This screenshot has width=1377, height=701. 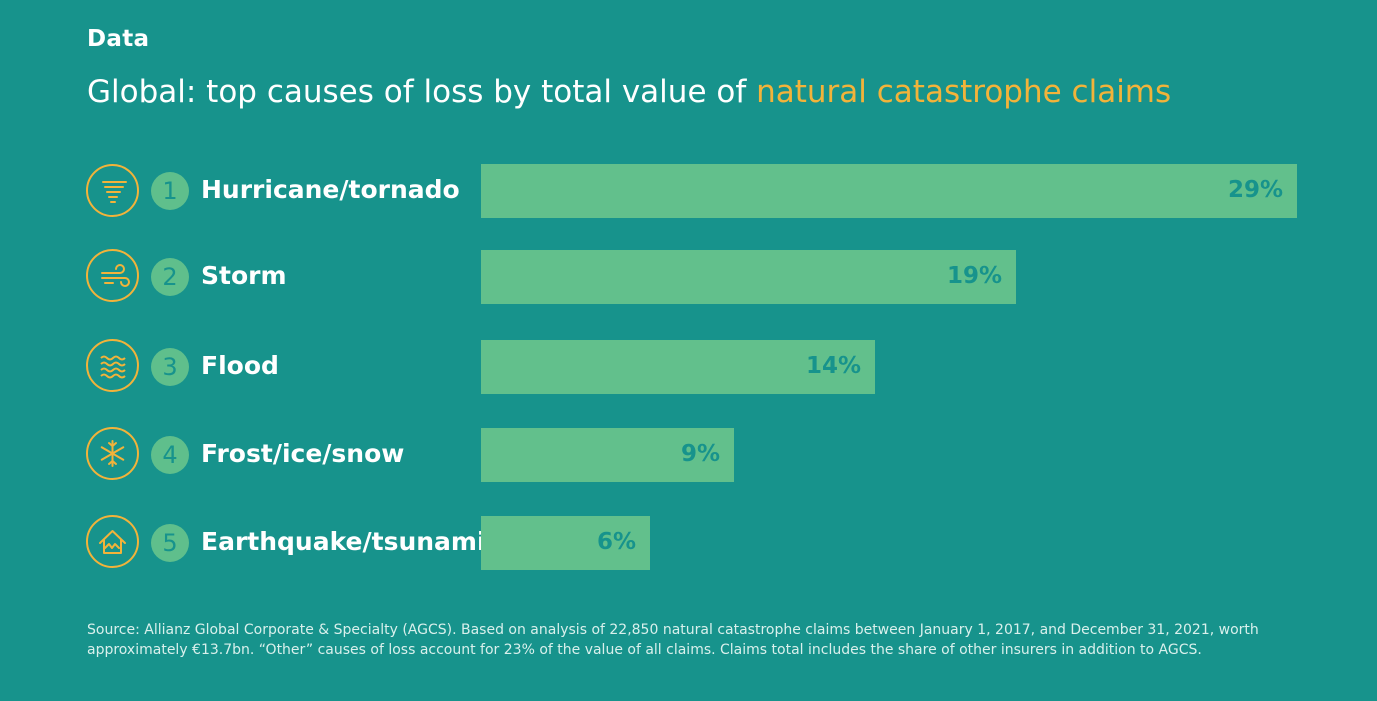 What do you see at coordinates (700, 454) in the screenshot?
I see `bar-value-label: 9%` at bounding box center [700, 454].